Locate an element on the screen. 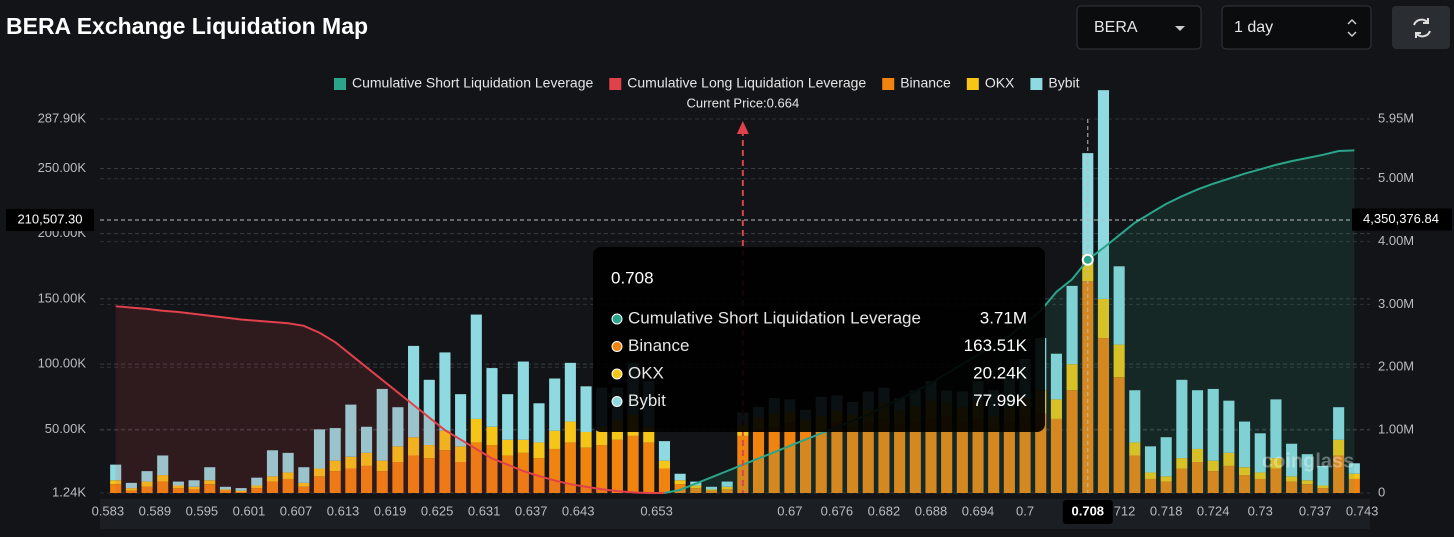  y2-tick-label: 2.00M is located at coordinates (1396, 366).